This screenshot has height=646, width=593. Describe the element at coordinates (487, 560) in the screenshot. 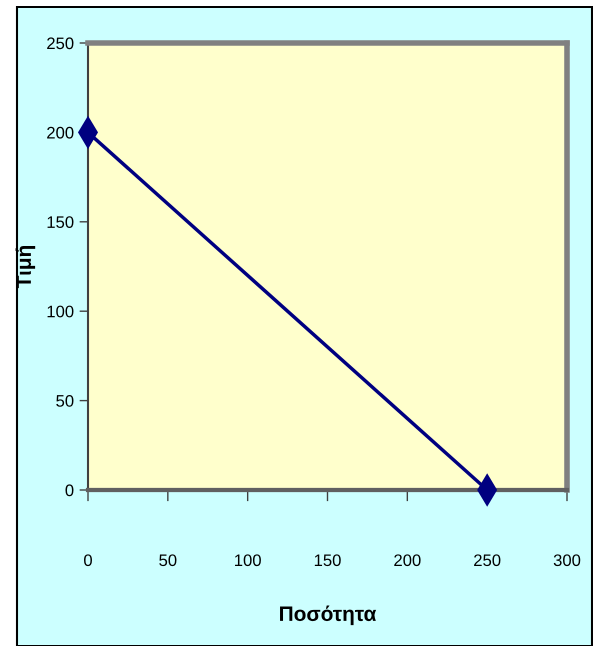

I see `x-tick-label: 250` at that location.